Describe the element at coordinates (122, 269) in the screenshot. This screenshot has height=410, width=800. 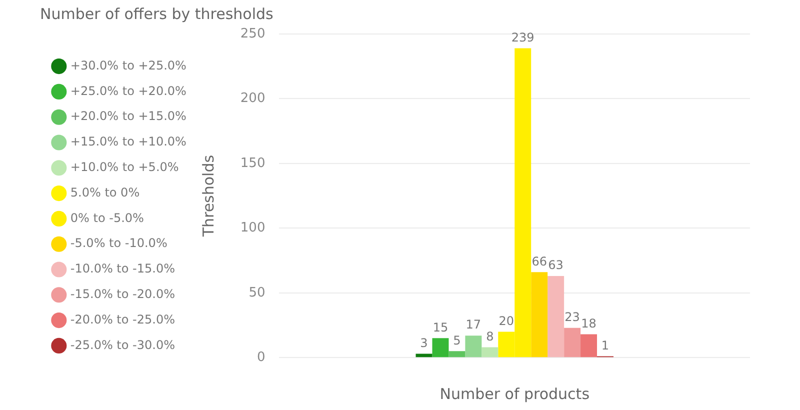
I see `legend-label: -10.0% to -15.0%` at that location.